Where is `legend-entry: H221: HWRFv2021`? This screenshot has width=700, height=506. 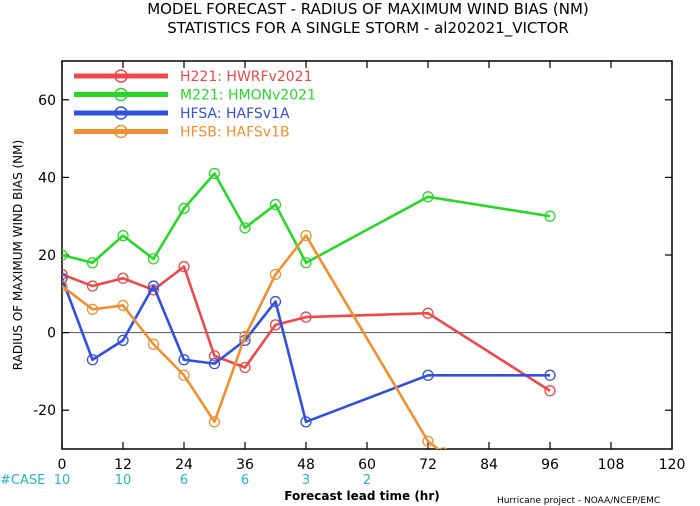
legend-entry: H221: HWRFv2021 is located at coordinates (246, 77).